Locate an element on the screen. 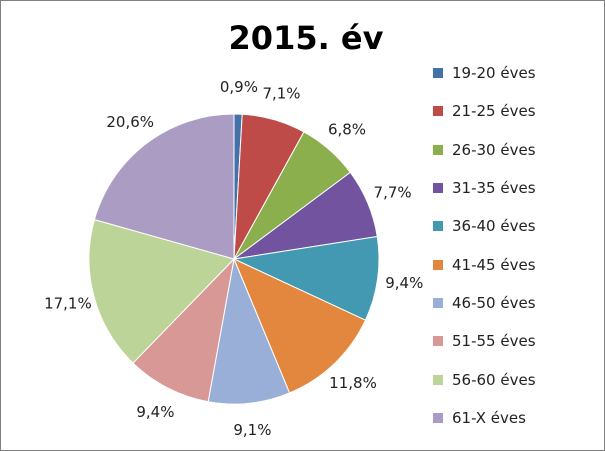 The height and width of the screenshot is (451, 605). legend-label: 41-45 éves is located at coordinates (494, 264).